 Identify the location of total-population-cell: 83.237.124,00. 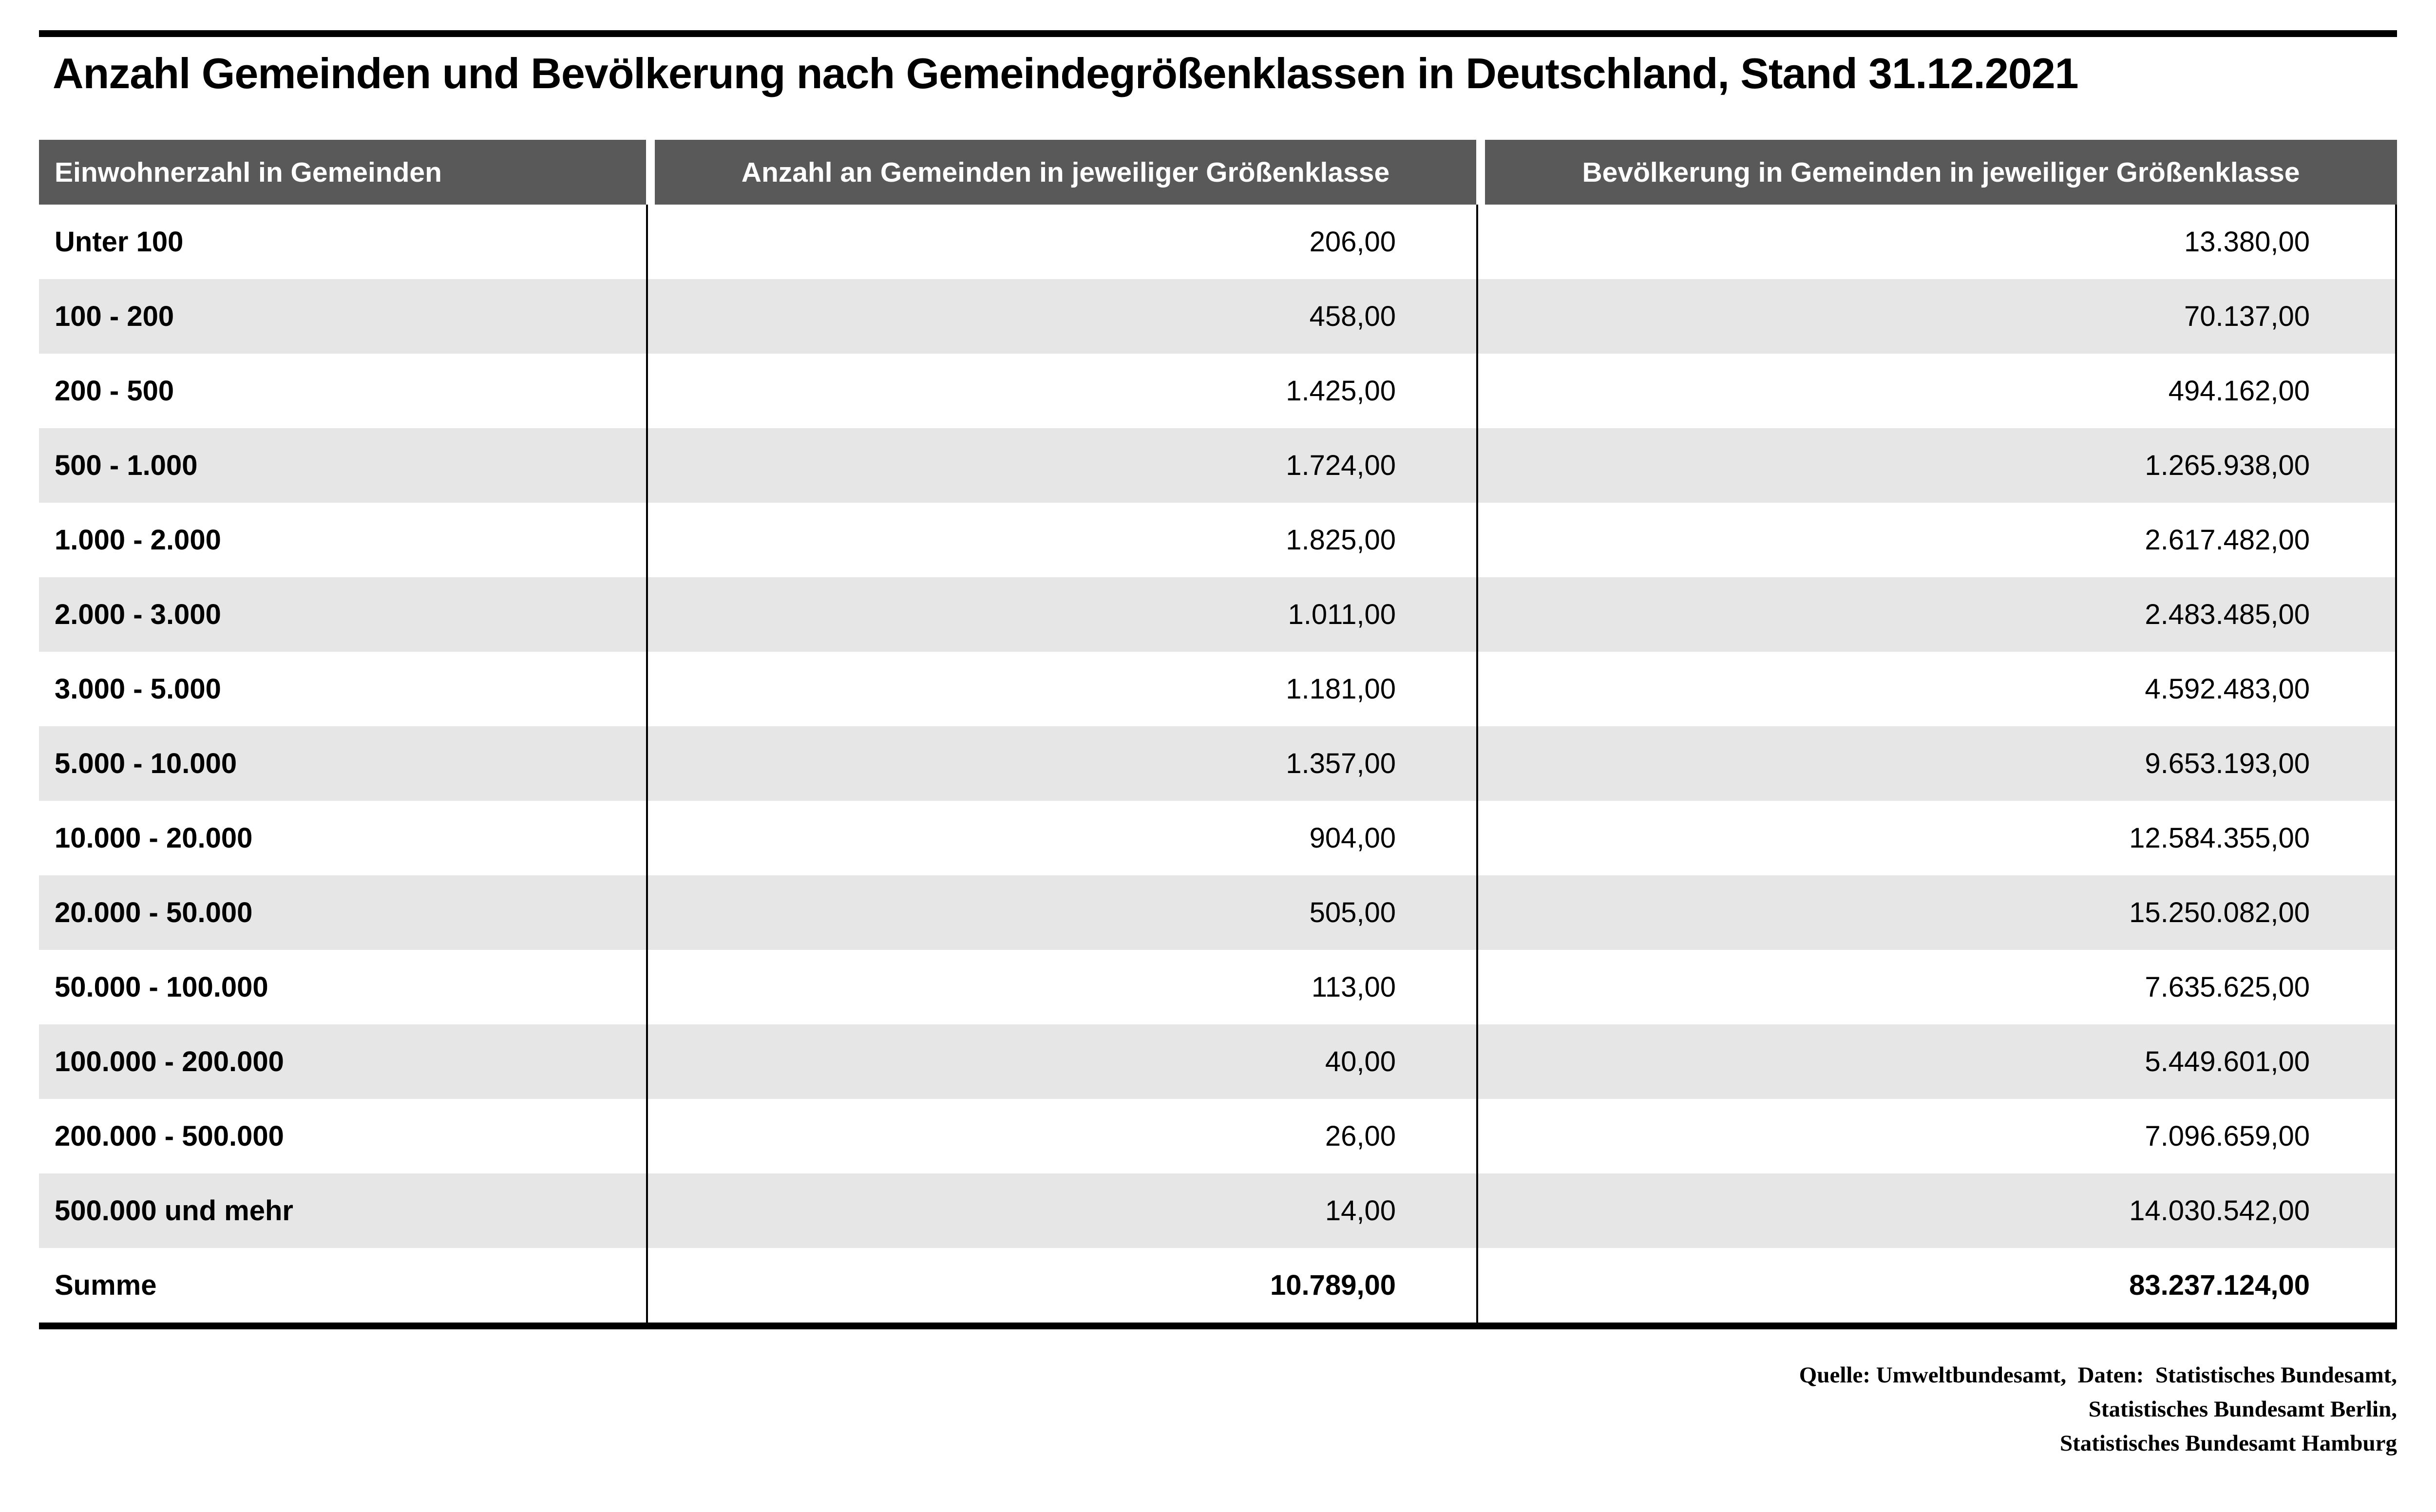
(1936, 1285).